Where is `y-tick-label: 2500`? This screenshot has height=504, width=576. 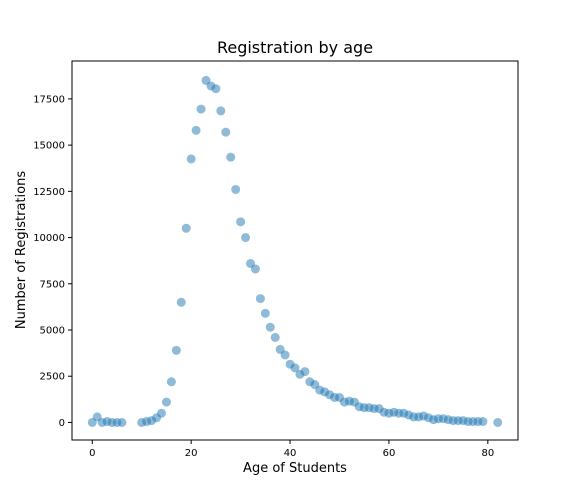 y-tick-label: 2500 is located at coordinates (52, 377).